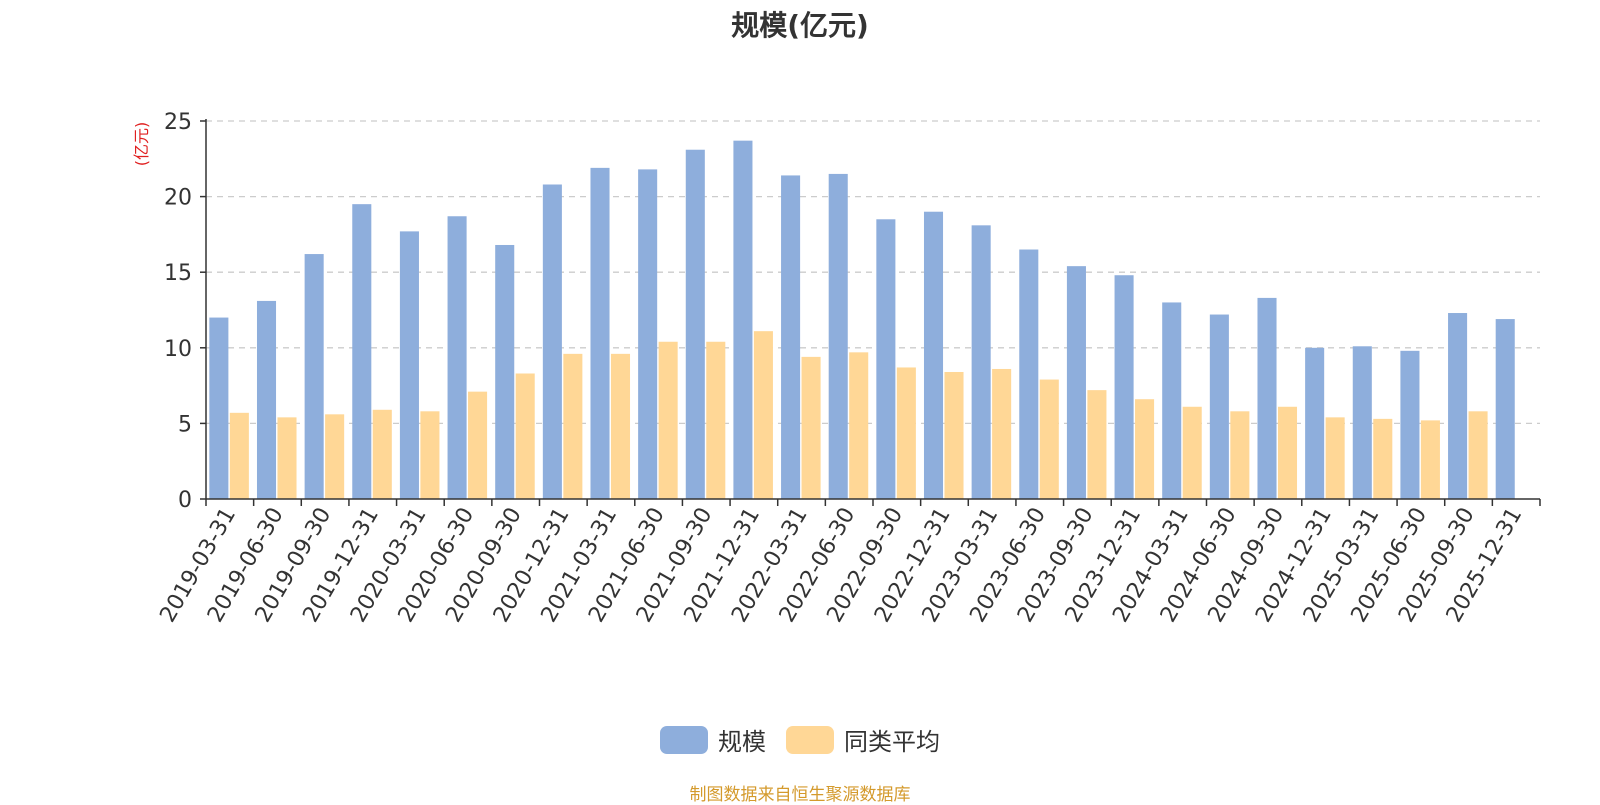  Describe the element at coordinates (178, 273) in the screenshot. I see `y-tick-label: 15` at that location.